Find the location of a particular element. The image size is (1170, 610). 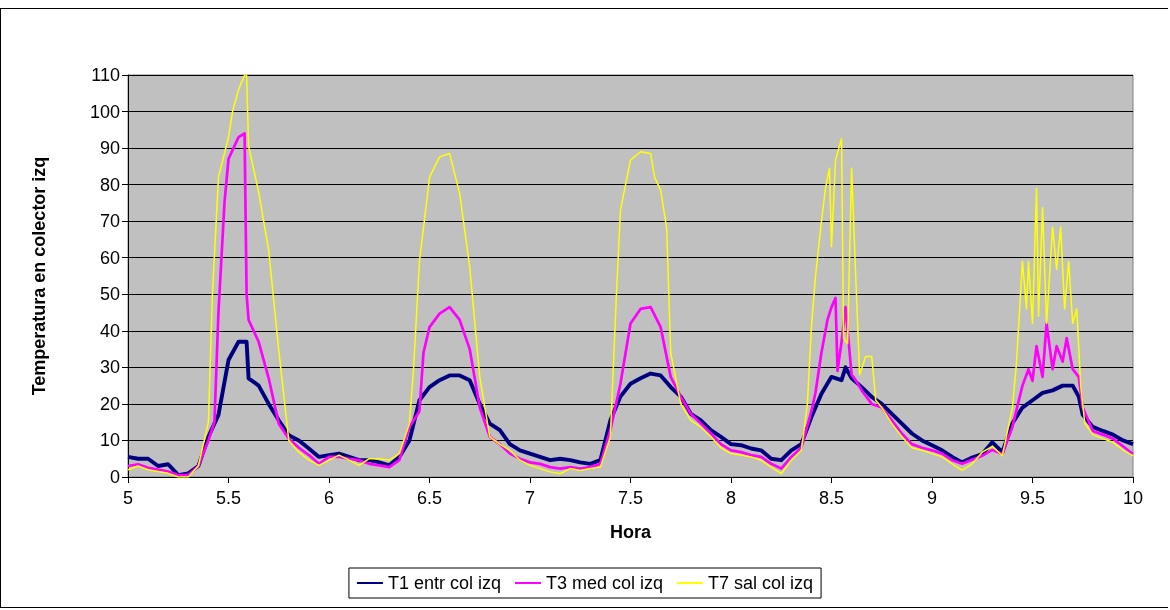

x-tick-label: 10 is located at coordinates (1133, 498).